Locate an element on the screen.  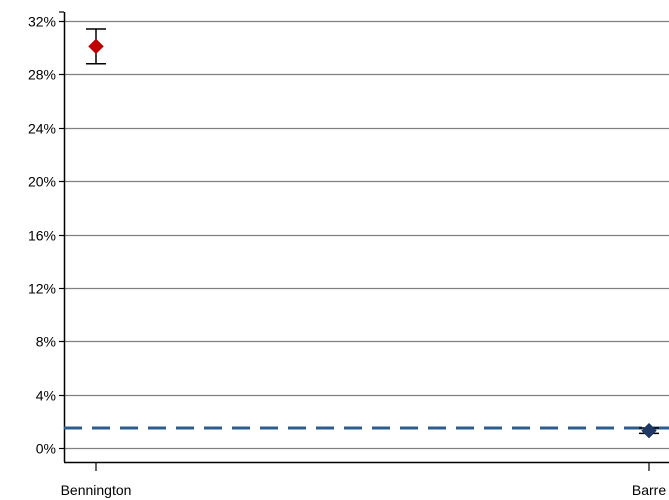
y-axis-ticks: 0% 4% 8% 12% 16% 20% 24% 28% 32% is located at coordinates (47, 236).